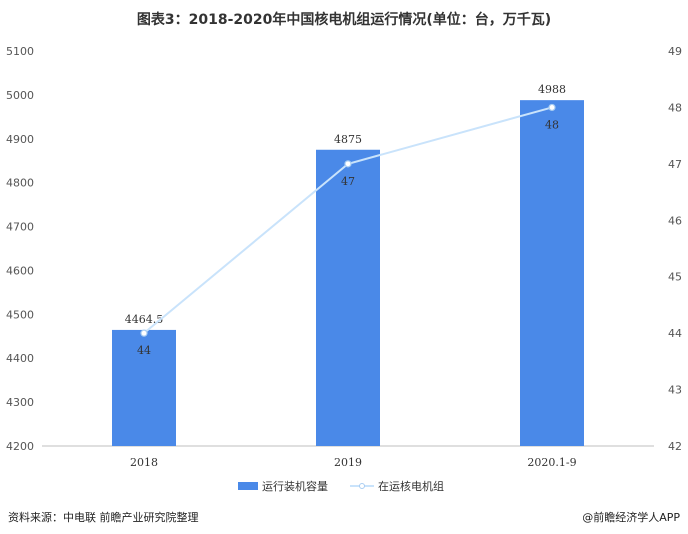 This screenshot has height=534, width=688. Describe the element at coordinates (144, 319) in the screenshot. I see `bar-value-label: 4464.5` at that location.